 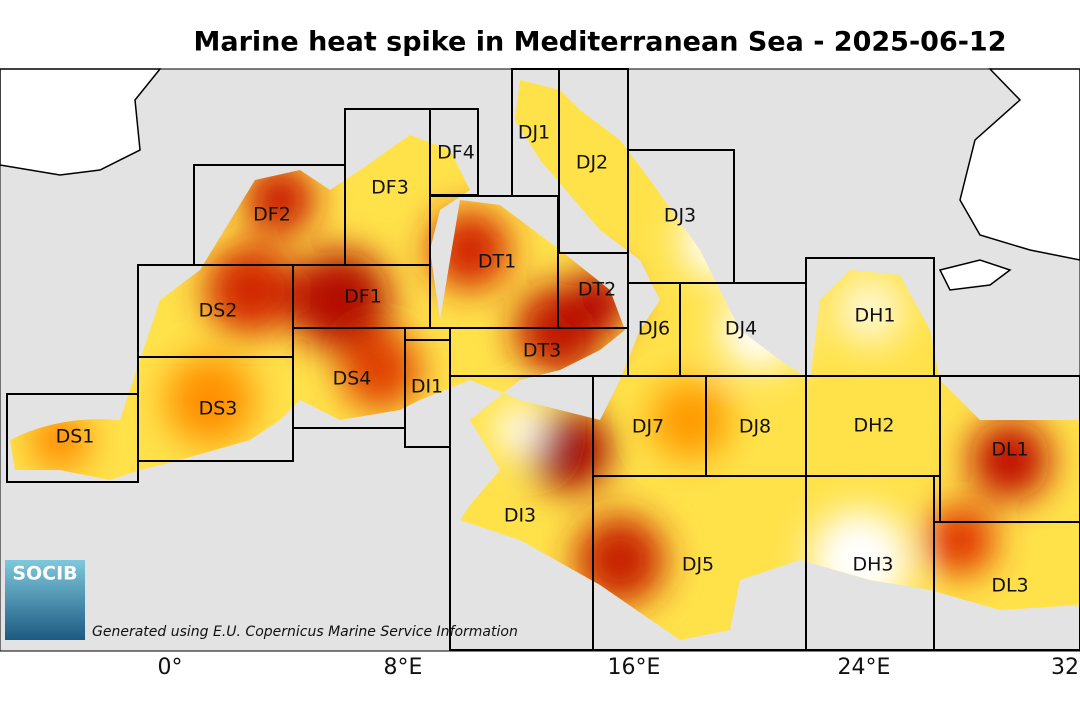 I want to click on region-label: DH1, so click(x=874, y=316).